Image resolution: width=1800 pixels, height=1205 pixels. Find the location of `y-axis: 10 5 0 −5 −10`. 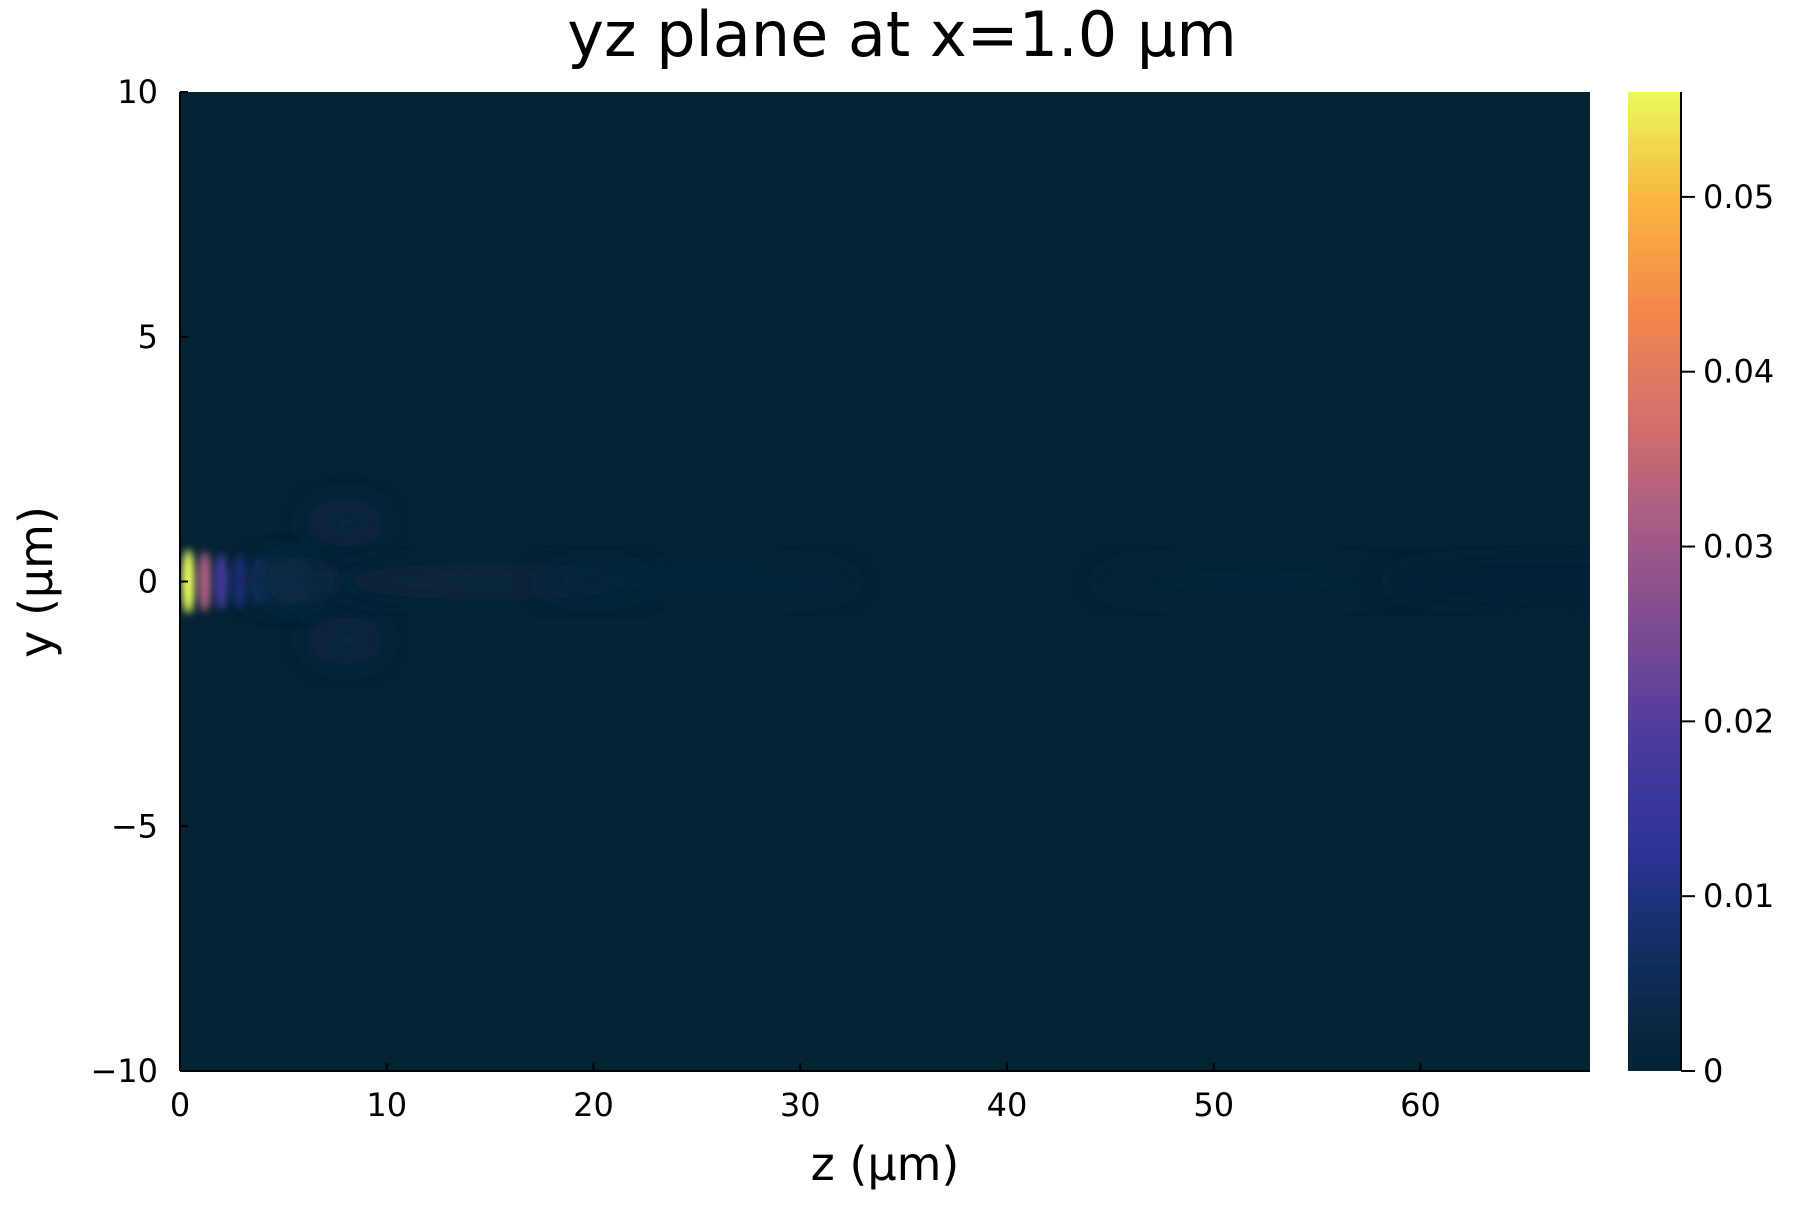

y-axis: 10 5 0 −5 −10 is located at coordinates (139, 581).